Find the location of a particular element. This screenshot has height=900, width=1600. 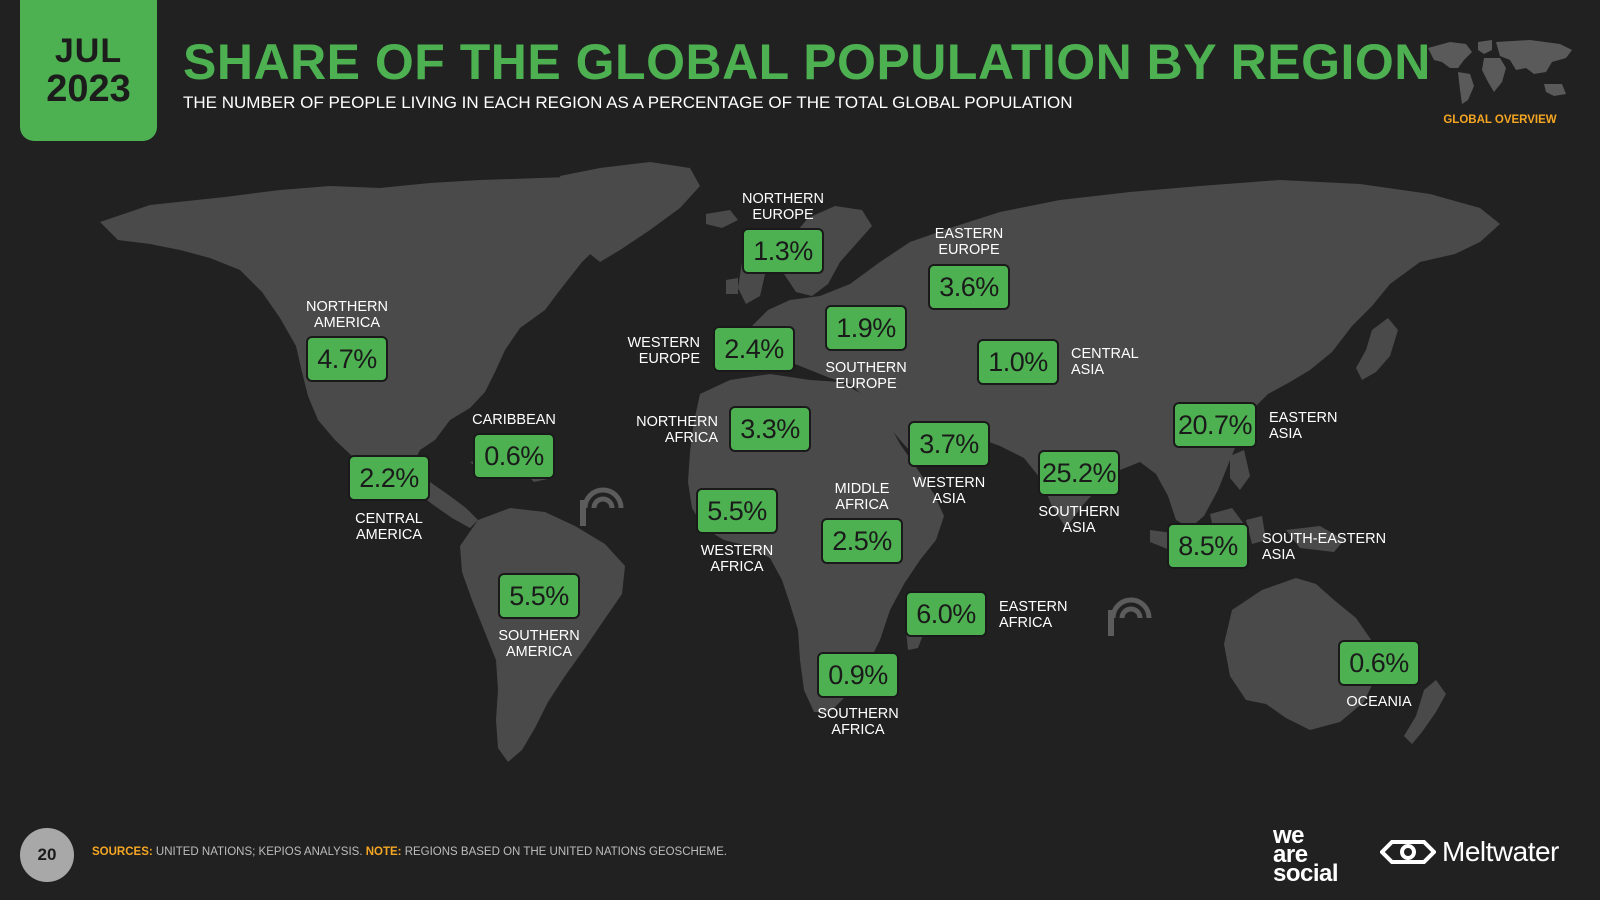

region-value-northern-europe: 1.3% is located at coordinates (783, 251).